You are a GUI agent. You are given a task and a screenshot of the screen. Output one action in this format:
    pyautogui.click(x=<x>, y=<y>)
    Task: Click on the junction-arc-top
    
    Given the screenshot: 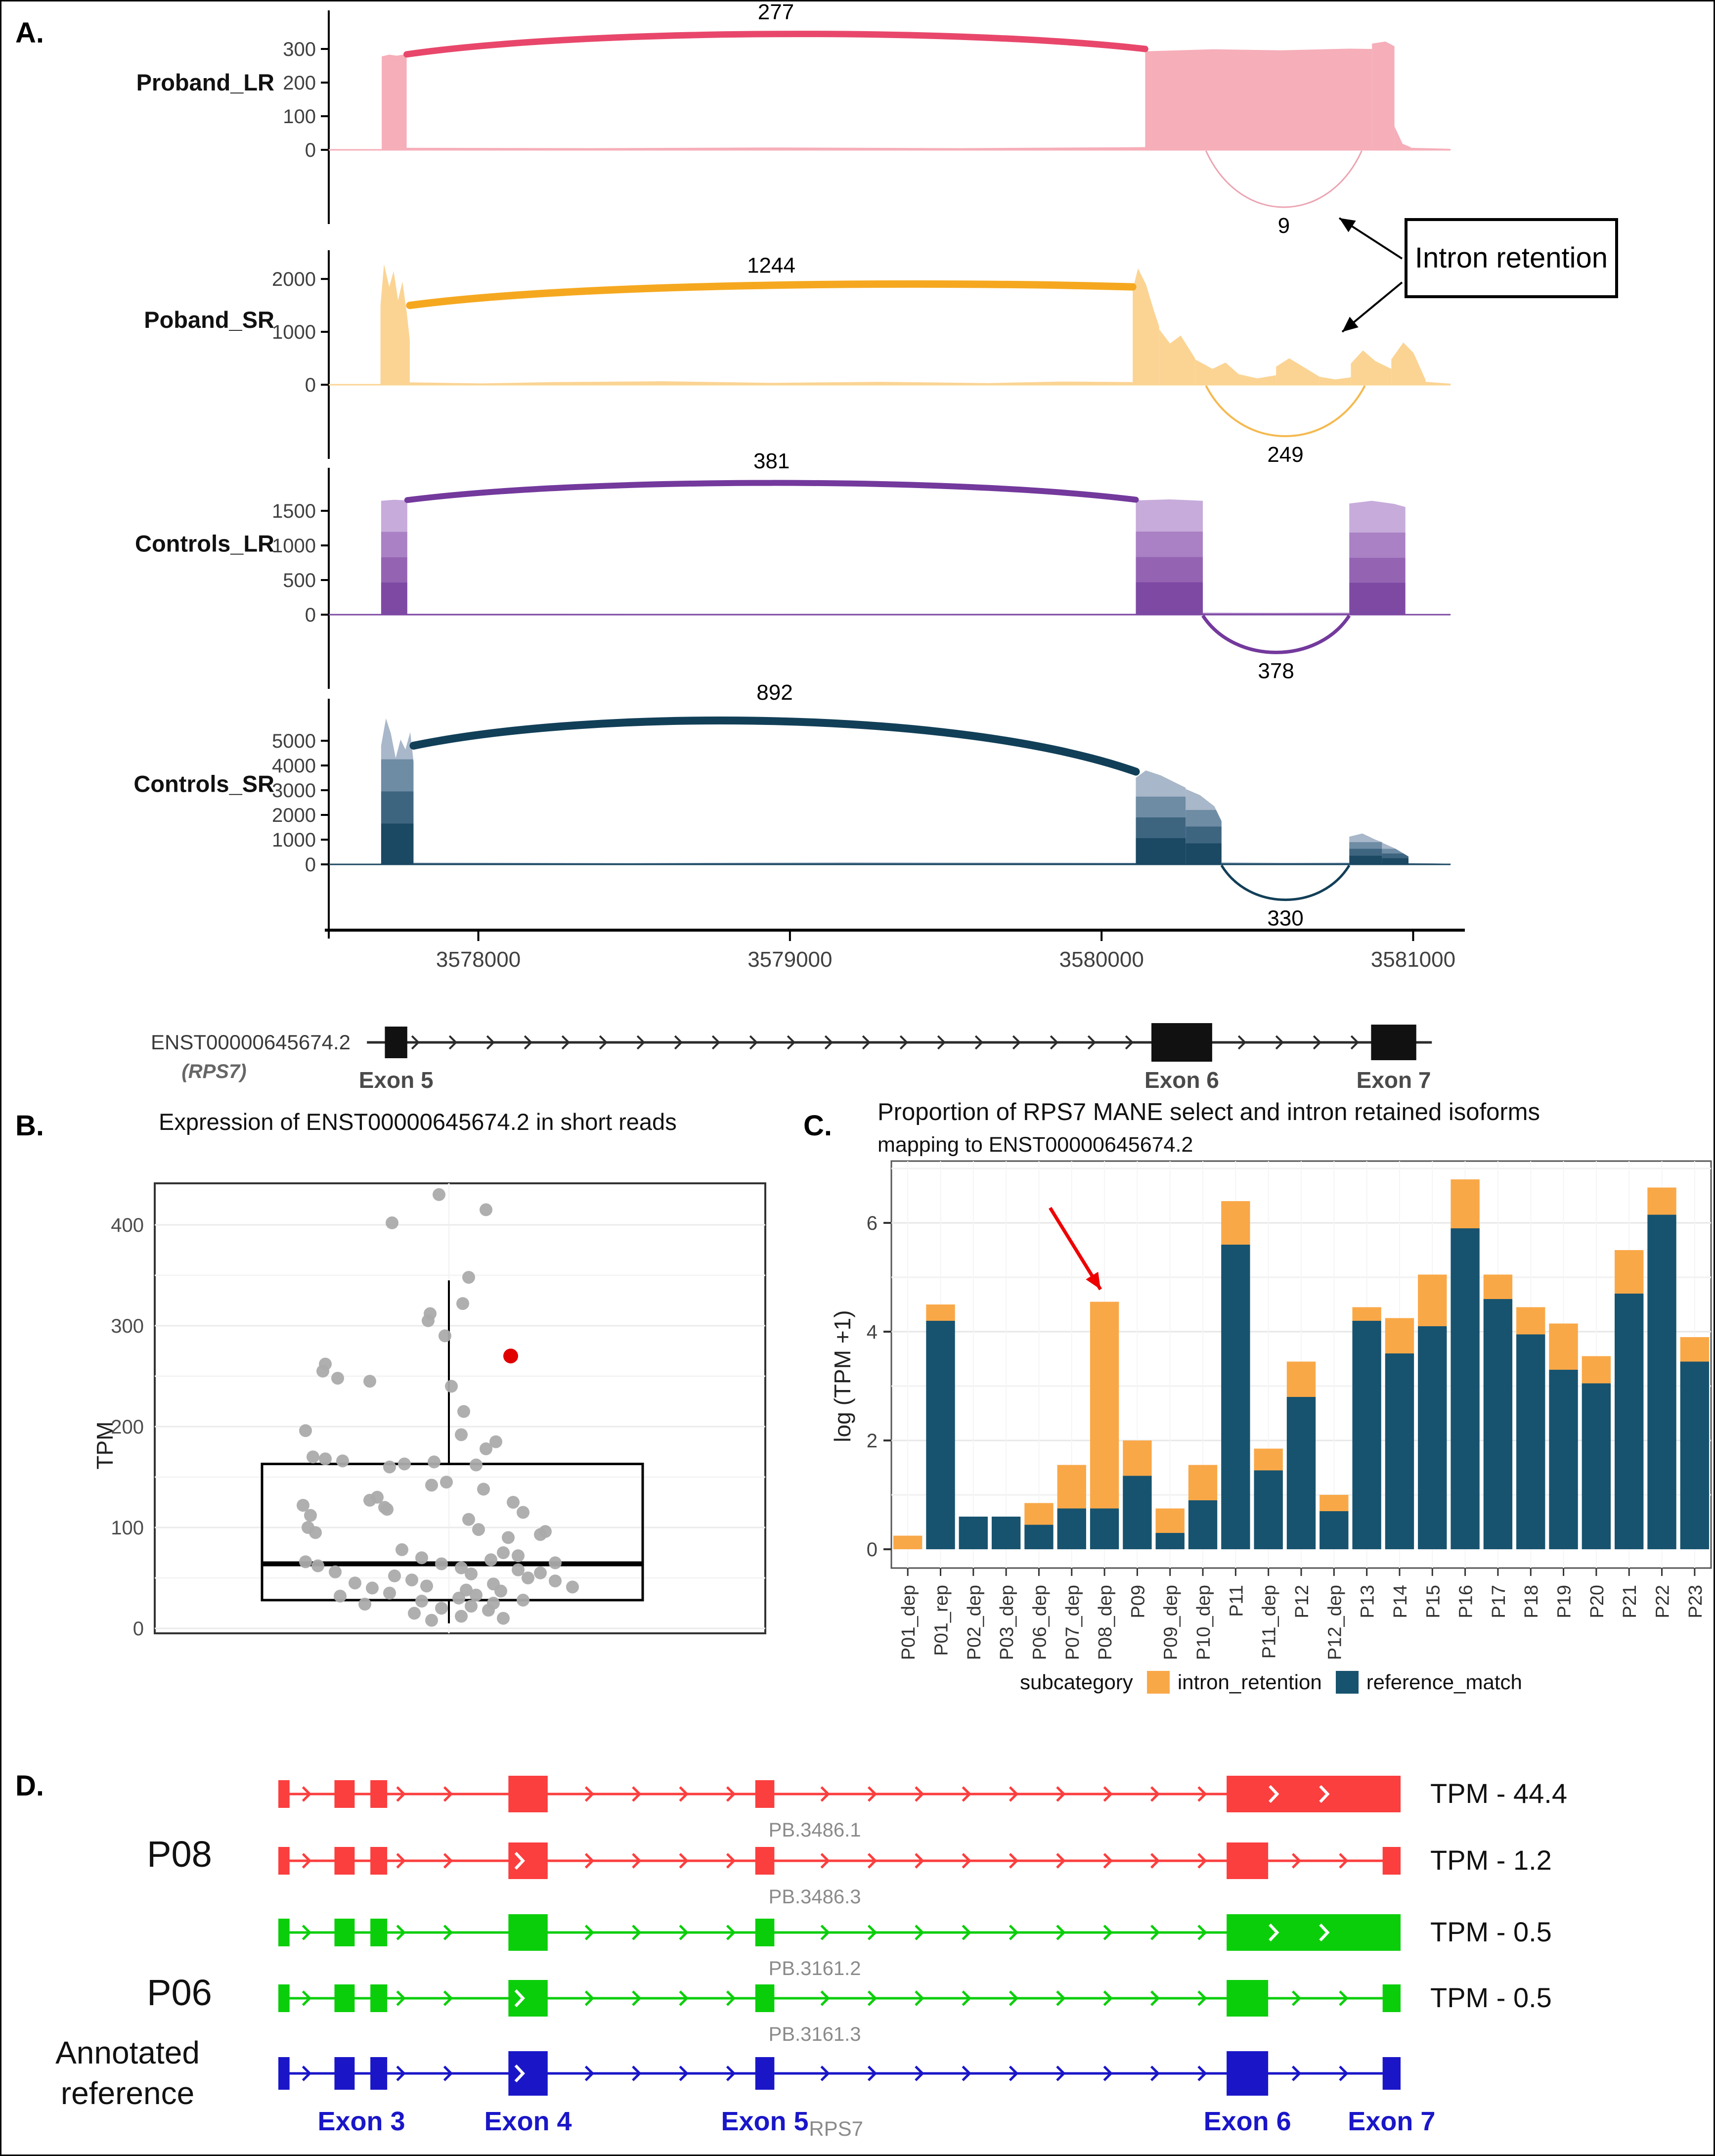 What is the action you would take?
    pyautogui.click(x=772, y=491)
    